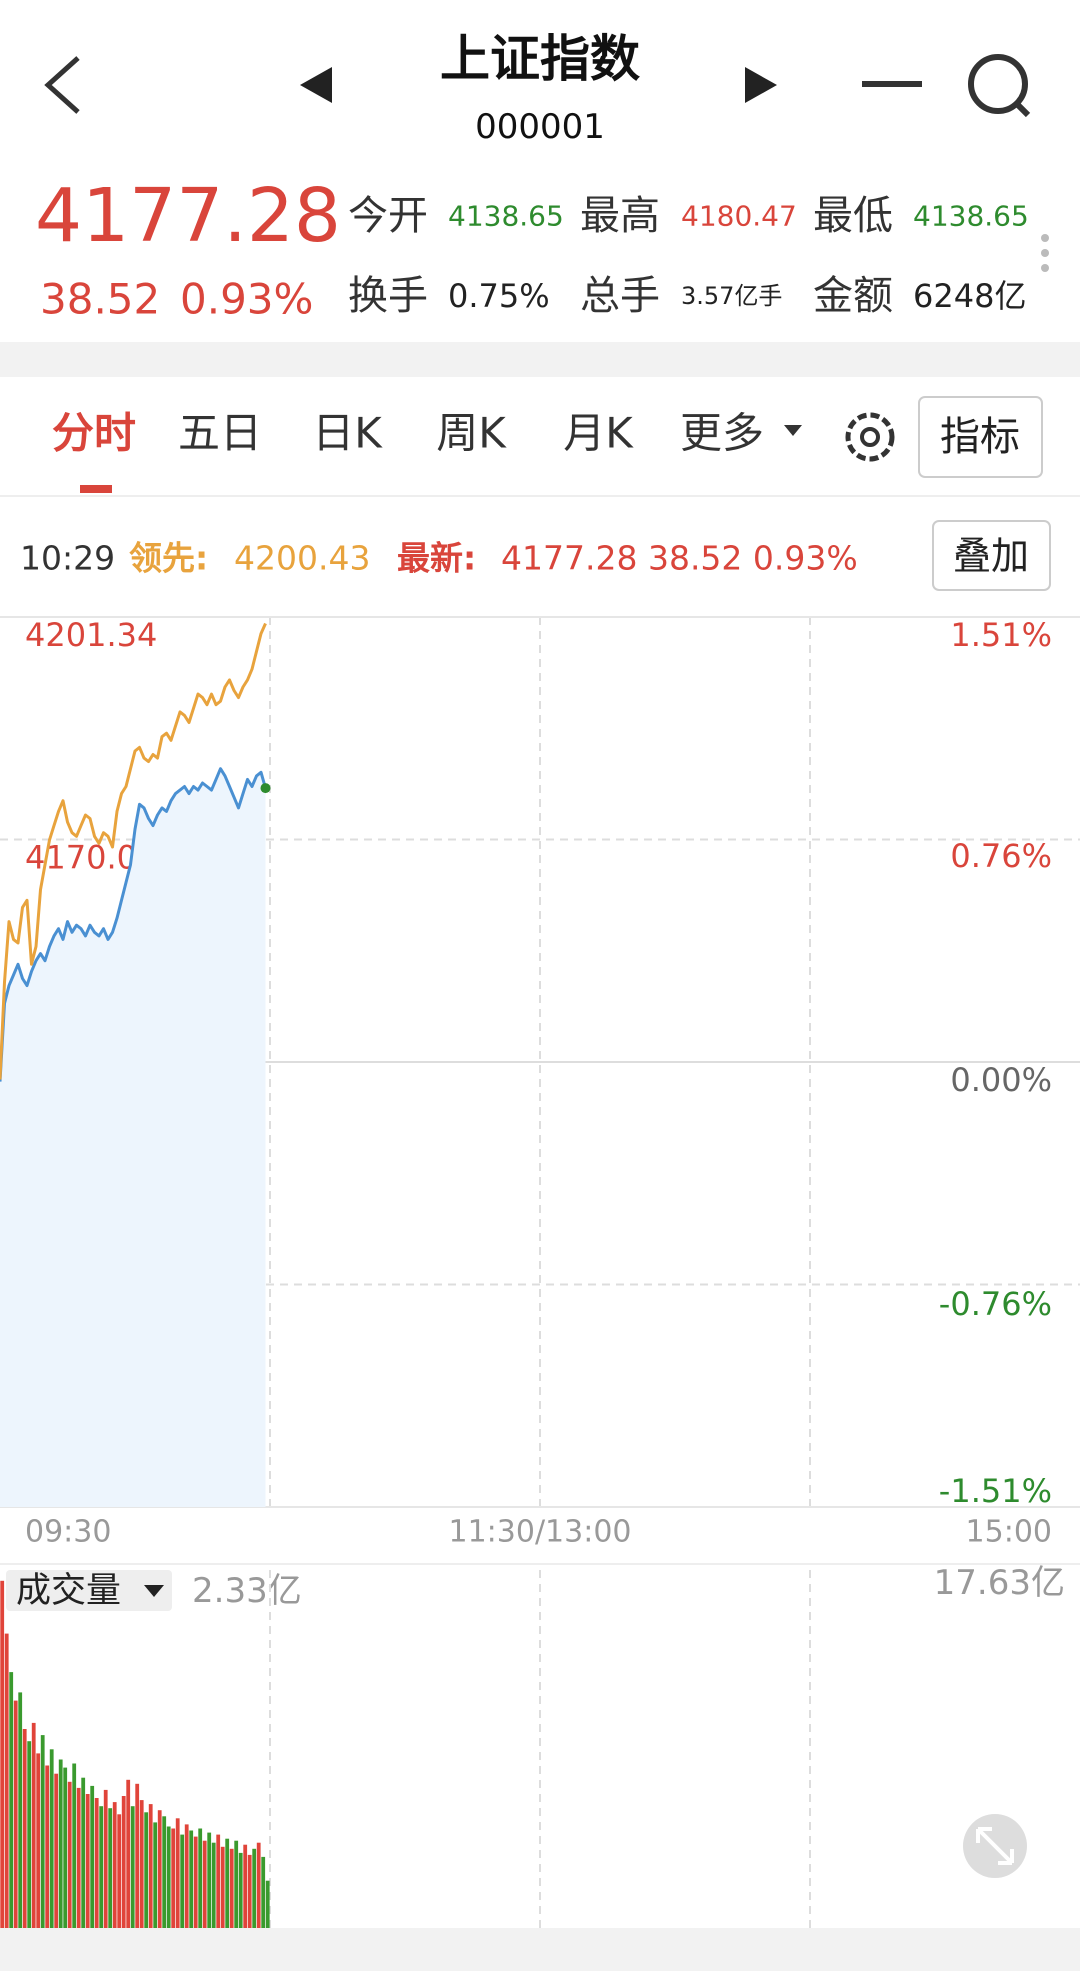 The height and width of the screenshot is (1975, 1080). I want to click on next-button, so click(761, 85).